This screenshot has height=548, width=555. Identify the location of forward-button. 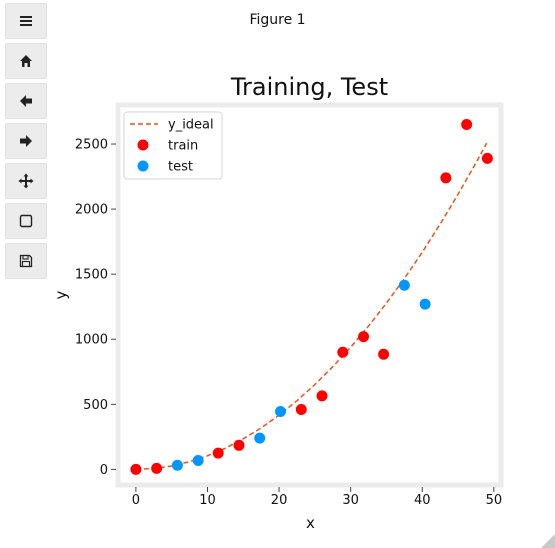
(26, 141).